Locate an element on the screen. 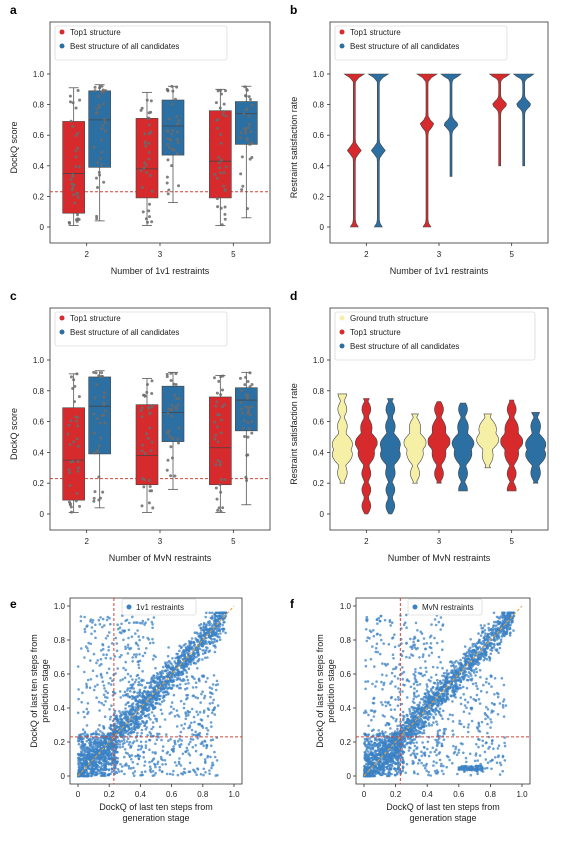  y-tick-label: 0 is located at coordinates (322, 514).